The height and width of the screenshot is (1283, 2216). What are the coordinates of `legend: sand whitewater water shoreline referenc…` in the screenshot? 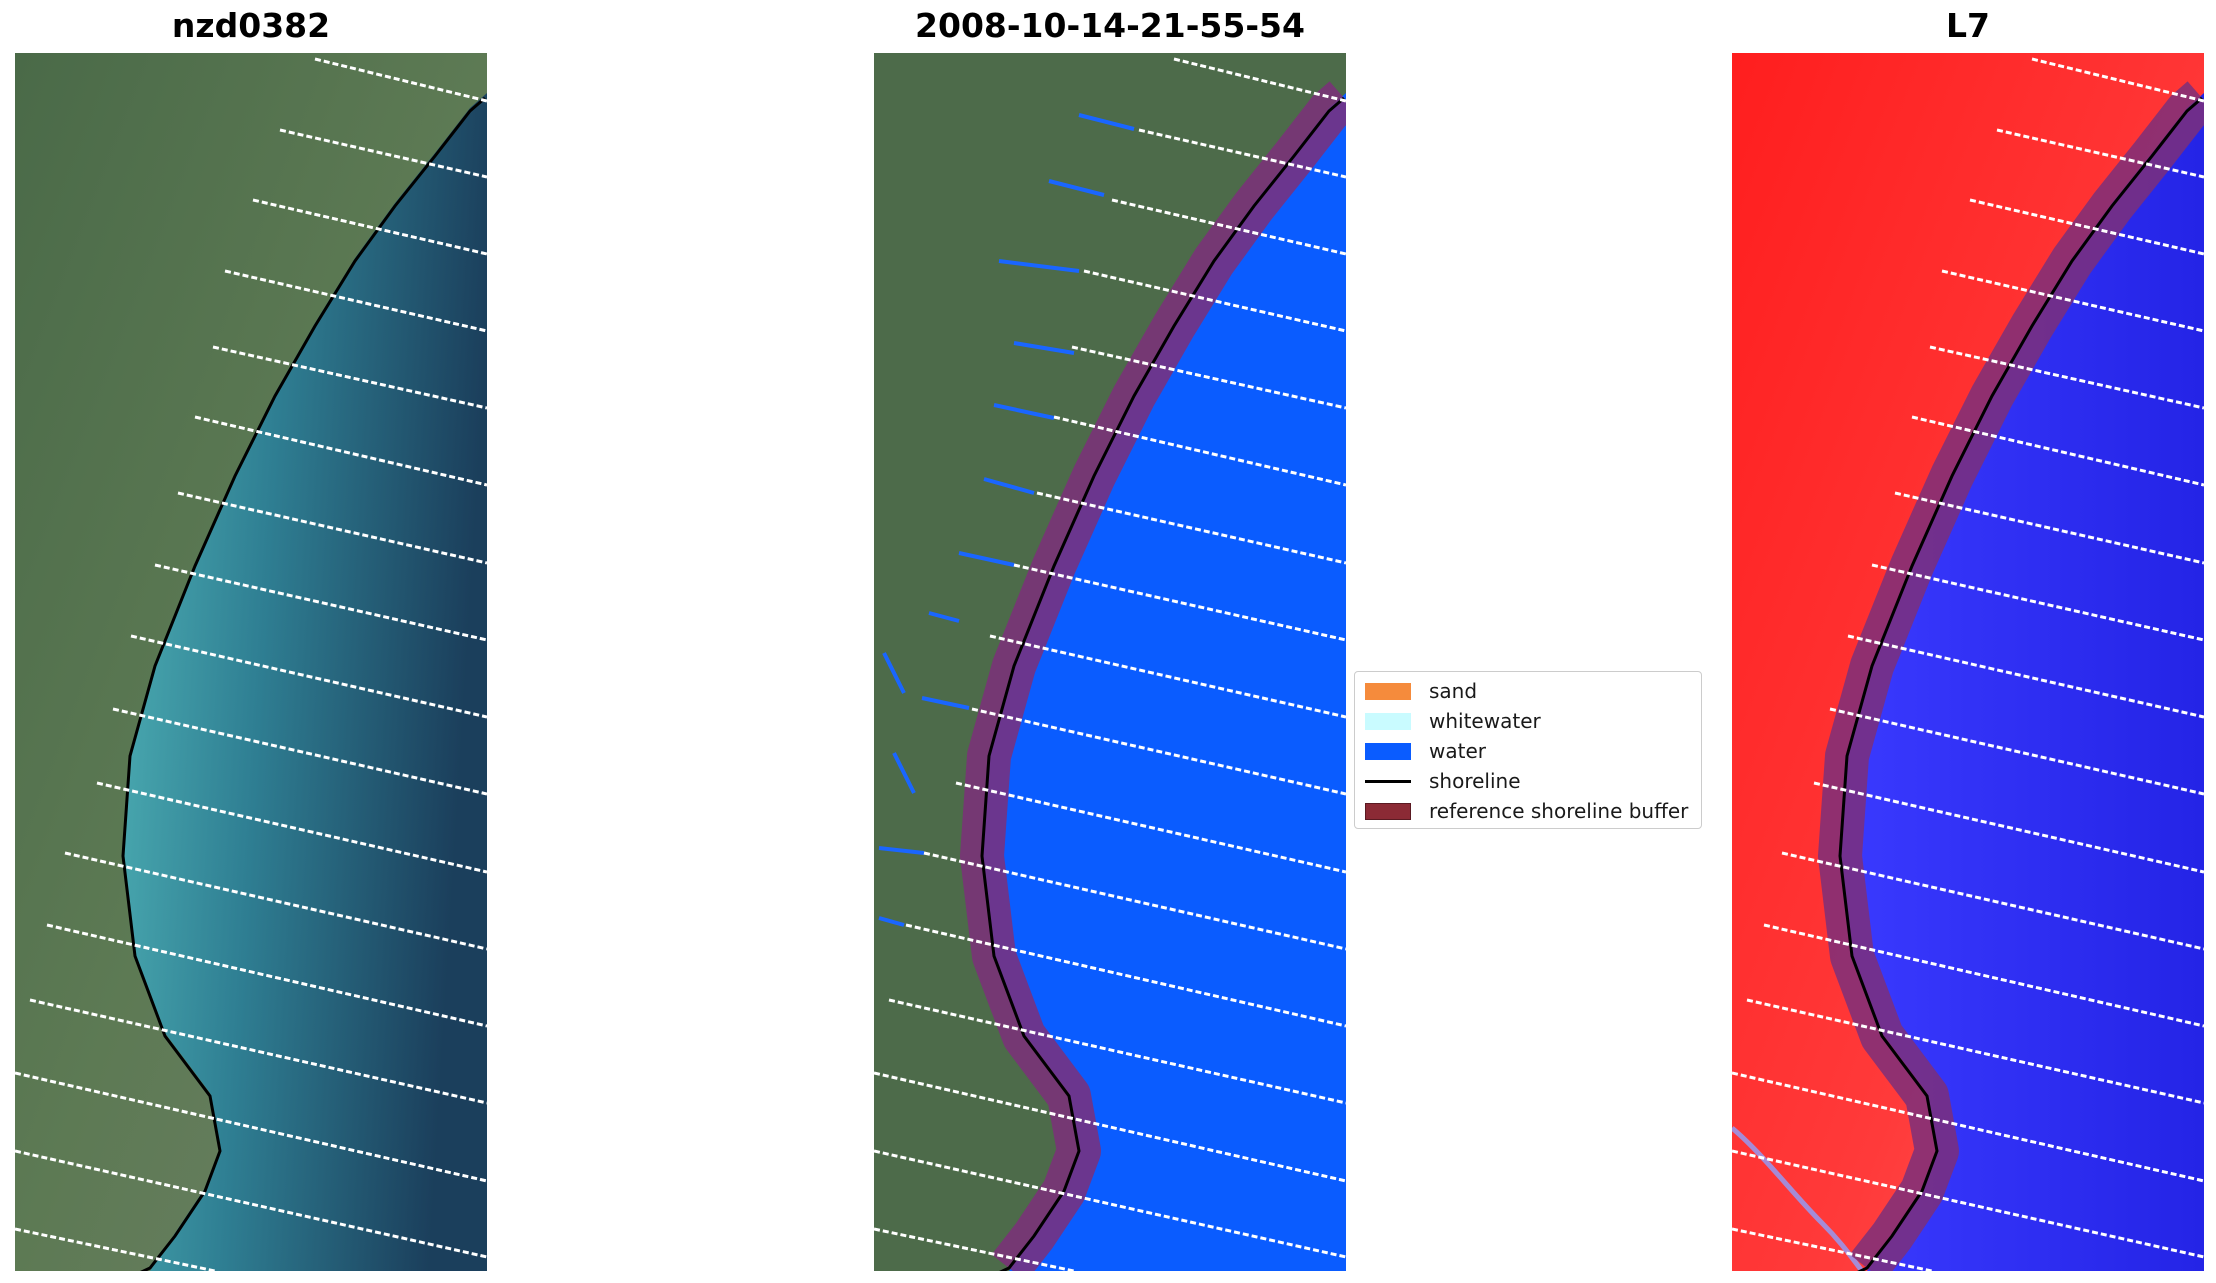 It's located at (1528, 750).